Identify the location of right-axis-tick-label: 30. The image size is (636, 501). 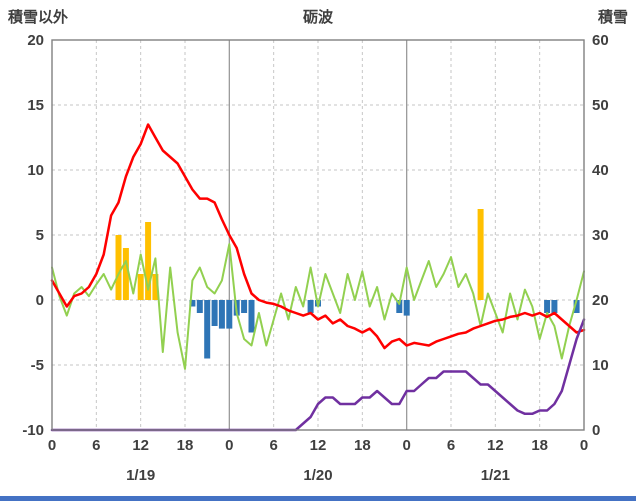
(600, 235).